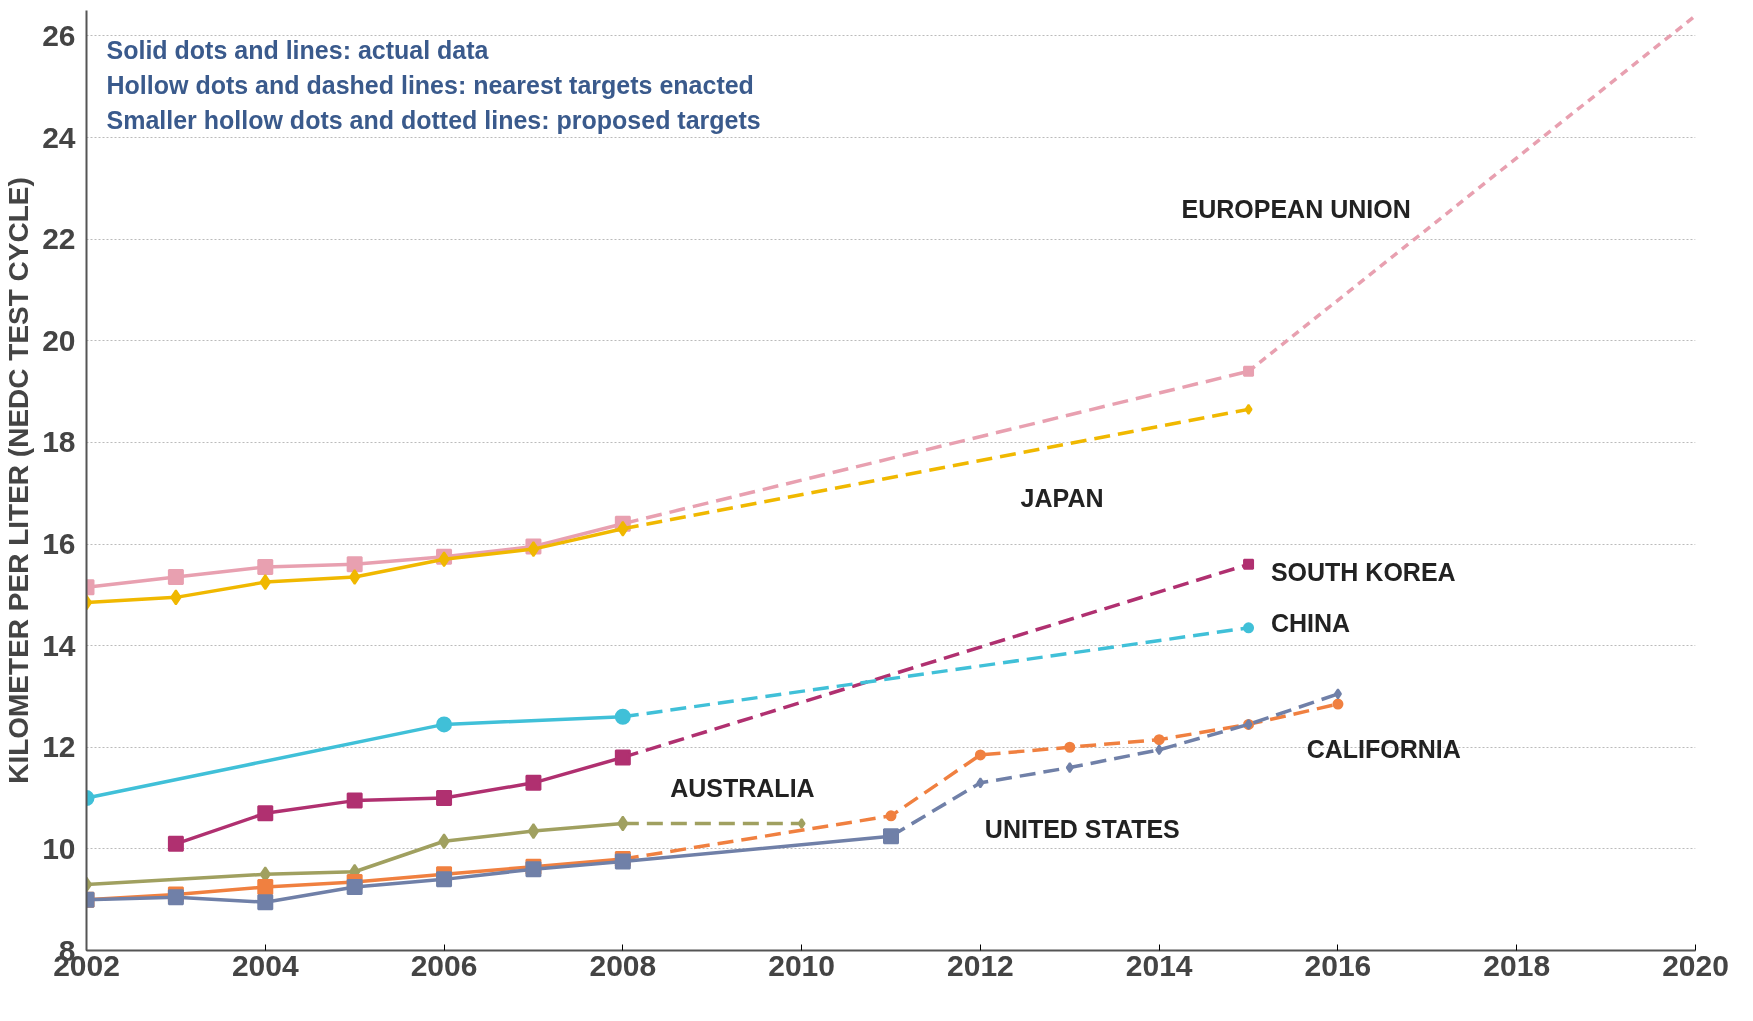  Describe the element at coordinates (623, 965) in the screenshot. I see `x-tick-label: 2008` at that location.